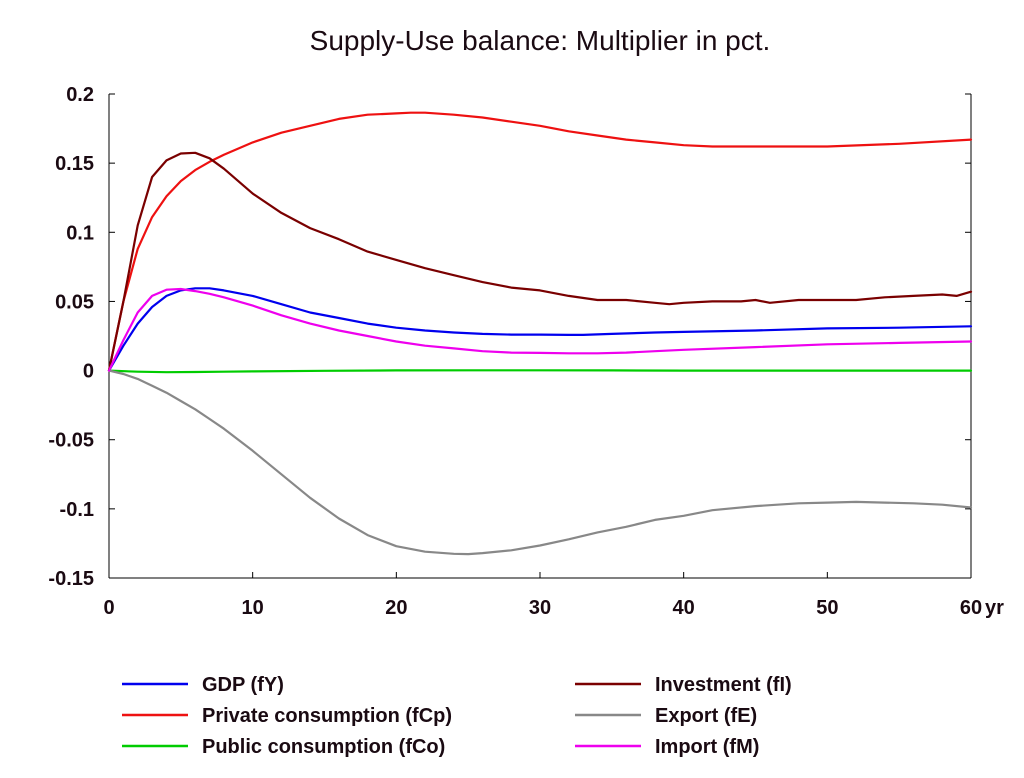 The width and height of the screenshot is (1024, 778). Describe the element at coordinates (108, 608) in the screenshot. I see `x-tick-label: 0` at that location.